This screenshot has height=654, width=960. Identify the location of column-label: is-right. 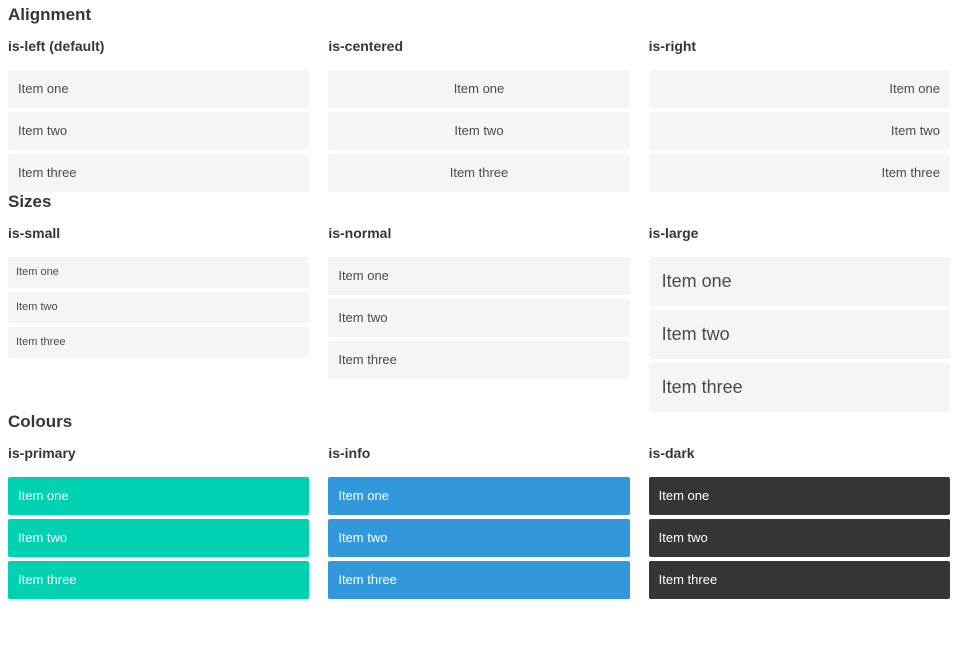
(672, 46).